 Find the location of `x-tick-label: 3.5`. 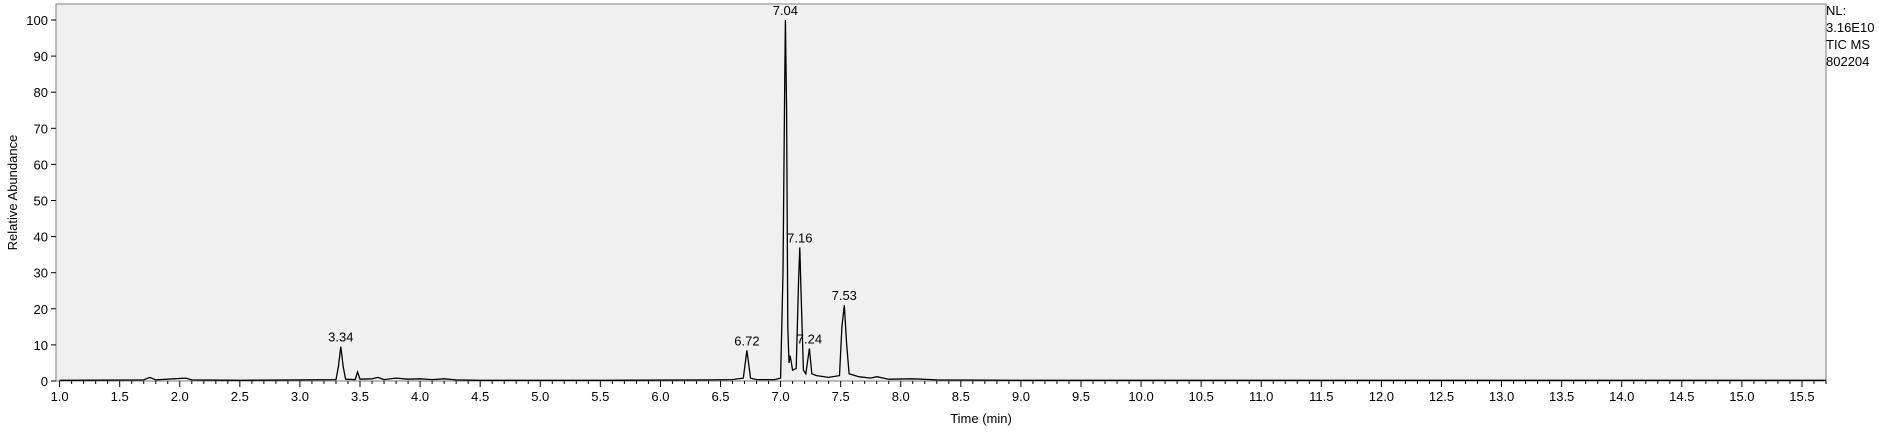

x-tick-label: 3.5 is located at coordinates (360, 396).